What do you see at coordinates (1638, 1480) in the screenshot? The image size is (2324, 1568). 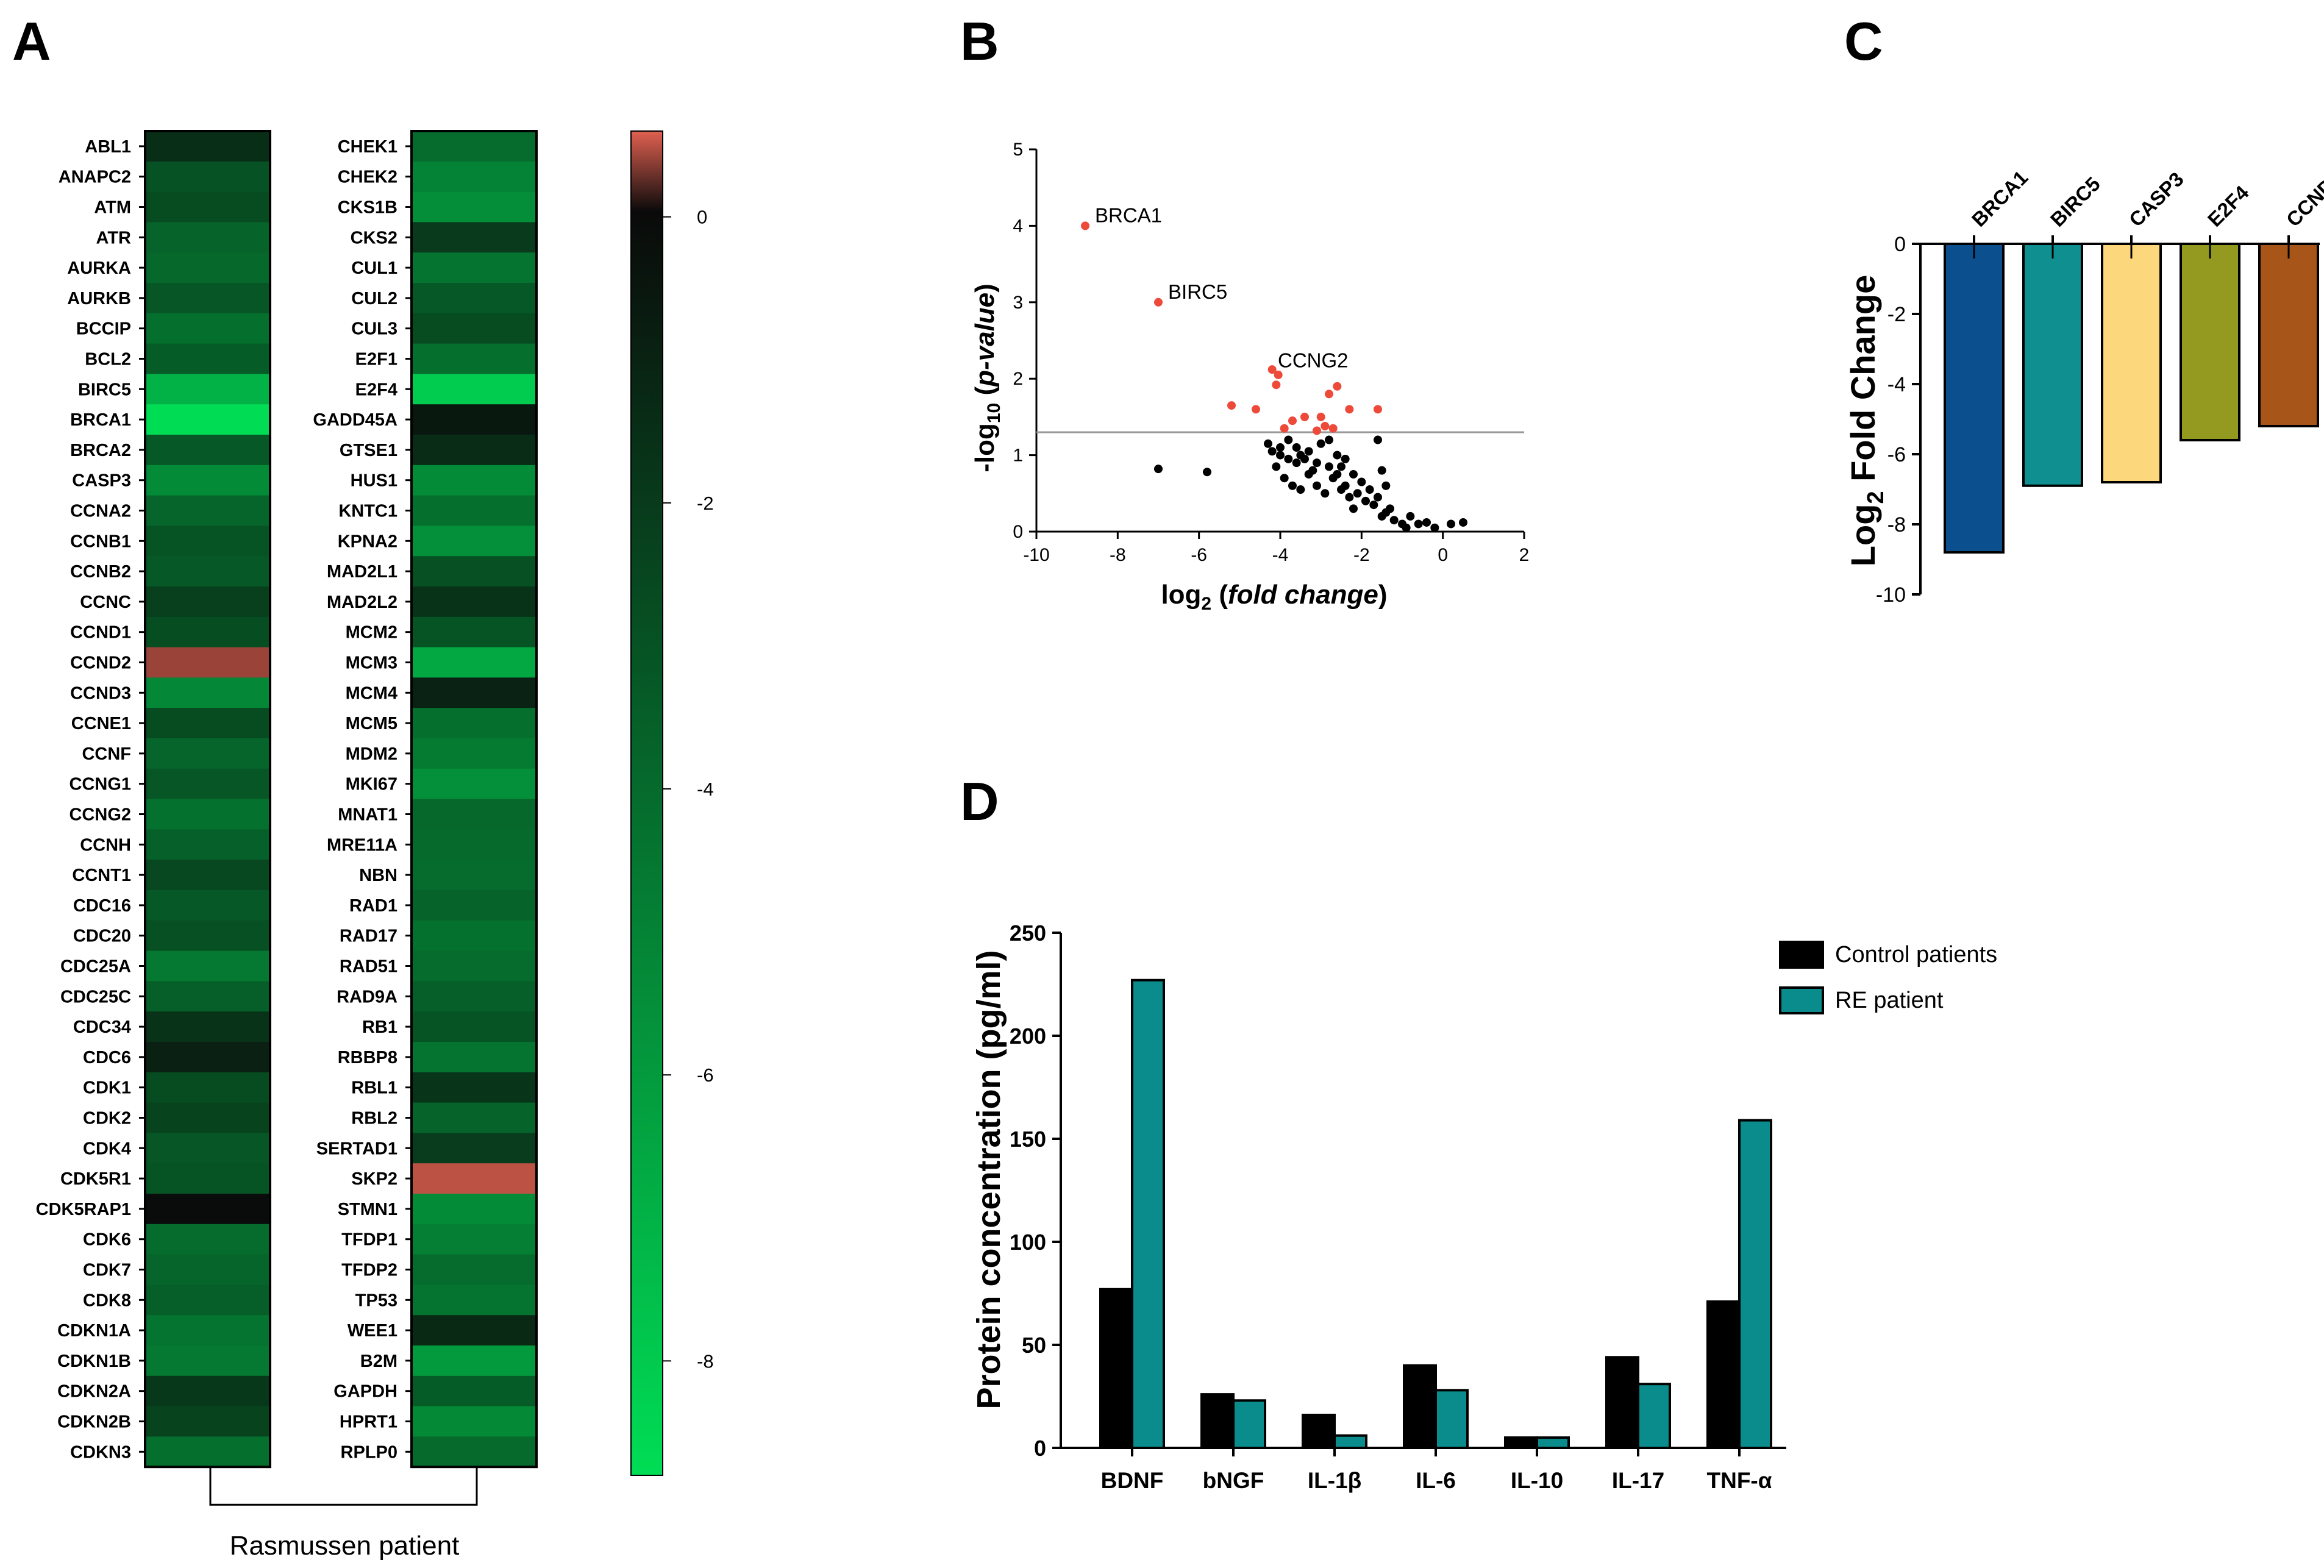 I see `category-label: IL-17` at bounding box center [1638, 1480].